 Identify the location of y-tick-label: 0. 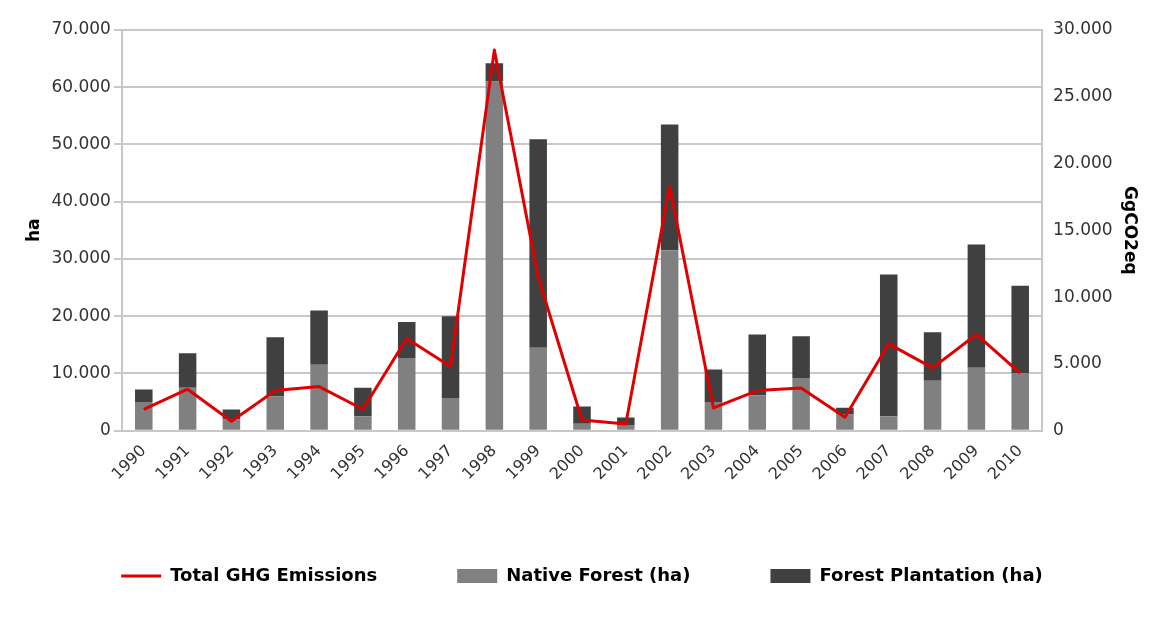
(105, 429).